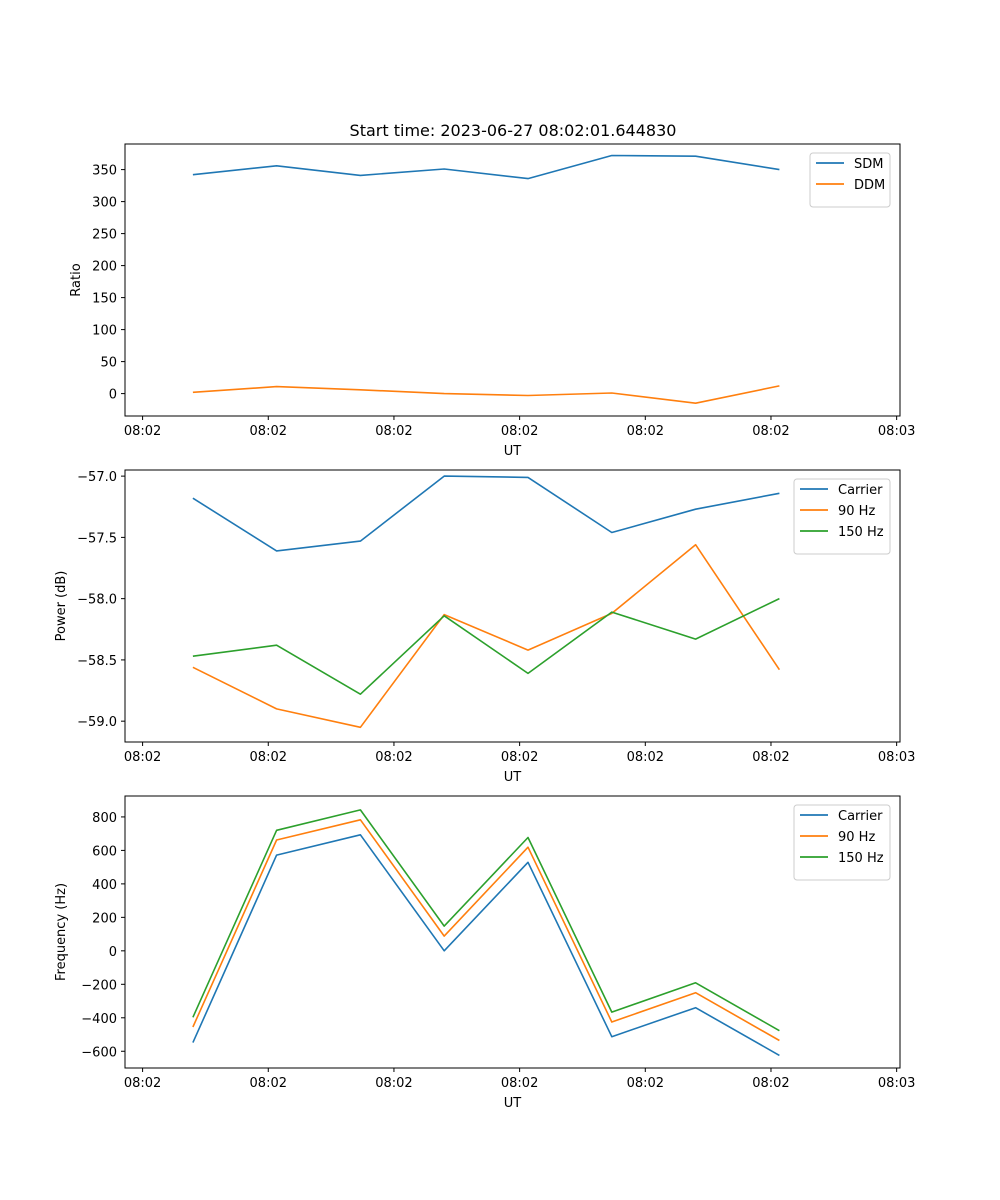 The height and width of the screenshot is (1200, 1000). I want to click on y-tick-label: 300, so click(104, 203).